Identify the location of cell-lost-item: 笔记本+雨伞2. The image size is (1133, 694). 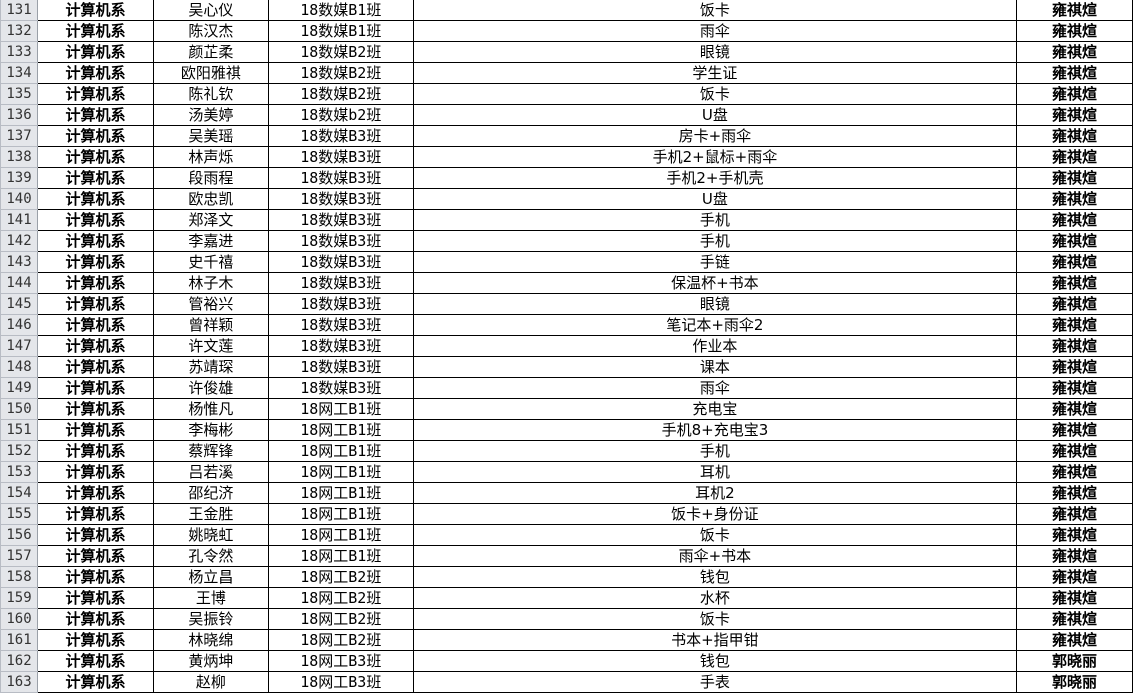
(715, 325).